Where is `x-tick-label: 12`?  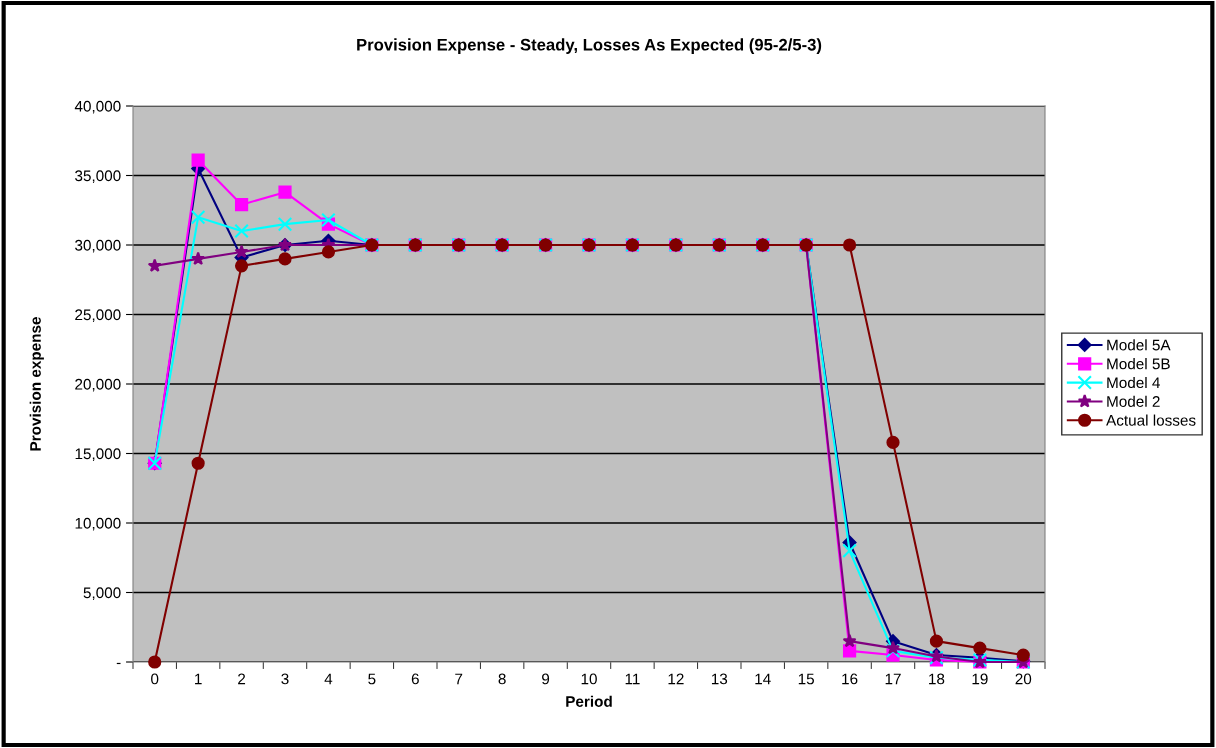
x-tick-label: 12 is located at coordinates (676, 679).